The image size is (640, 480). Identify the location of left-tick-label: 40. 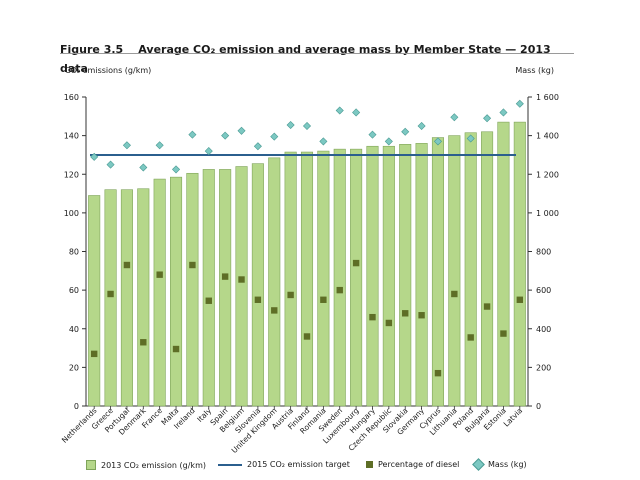
(74, 329).